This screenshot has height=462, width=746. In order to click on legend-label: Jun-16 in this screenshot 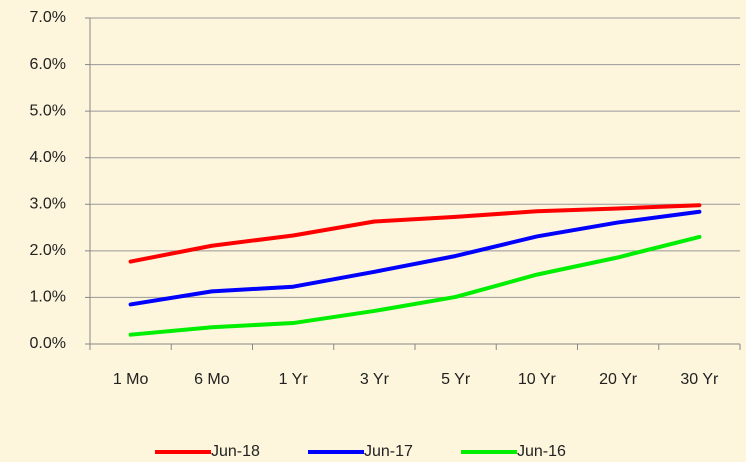, I will do `click(541, 451)`.